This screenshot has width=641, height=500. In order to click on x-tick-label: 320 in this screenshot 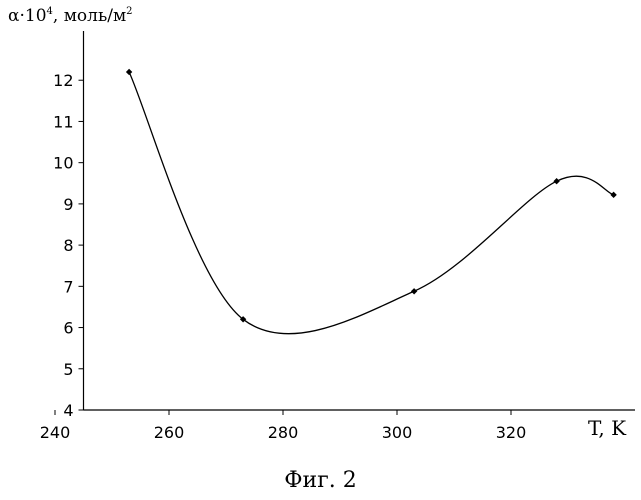, I will do `click(511, 432)`.